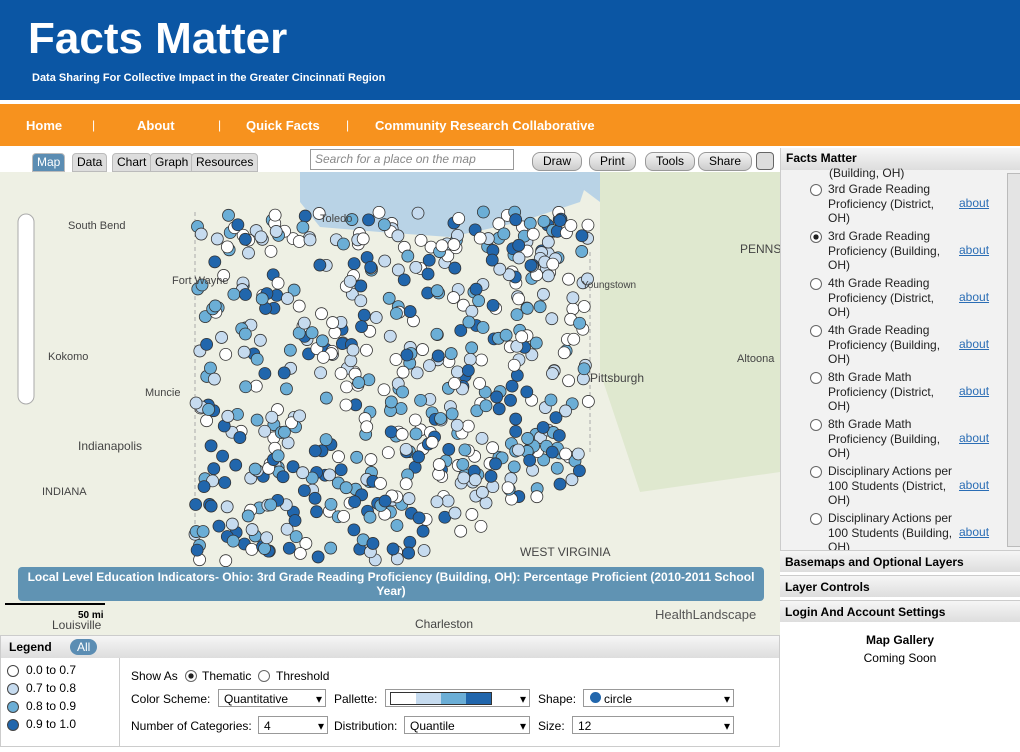  I want to click on legend-swatch, so click(13, 671).